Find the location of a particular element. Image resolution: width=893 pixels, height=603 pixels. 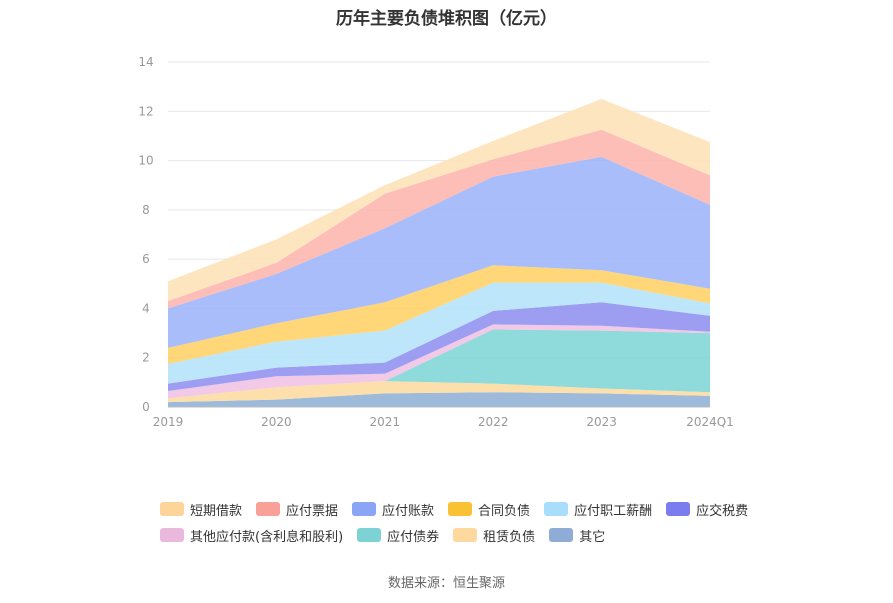

area-series-应付职工薪酬 is located at coordinates (439, 333).